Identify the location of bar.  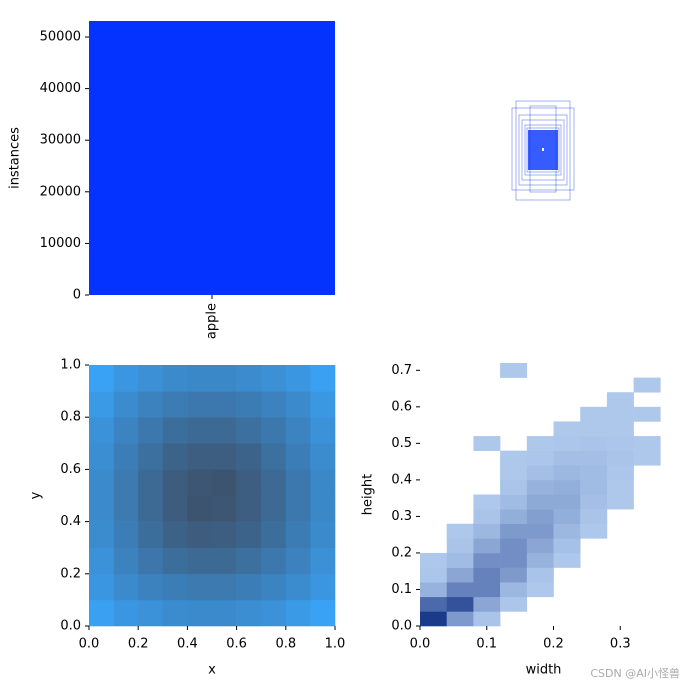
(212, 158).